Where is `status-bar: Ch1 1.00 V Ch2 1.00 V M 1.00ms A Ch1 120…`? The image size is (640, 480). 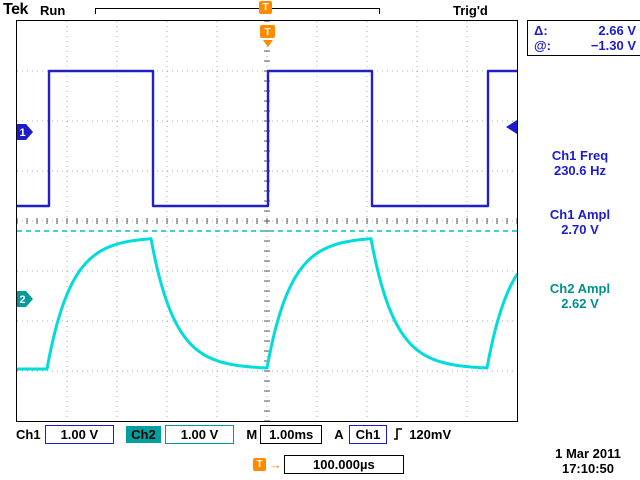 status-bar: Ch1 1.00 V Ch2 1.00 V M 1.00ms A Ch1 120… is located at coordinates (276, 434).